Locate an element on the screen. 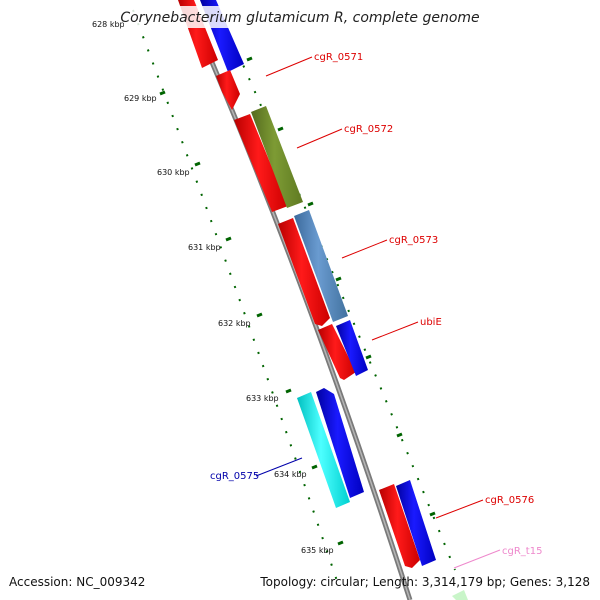 The height and width of the screenshot is (600, 600). gene-label-cgR_0571: cgR_0571 is located at coordinates (338, 57).